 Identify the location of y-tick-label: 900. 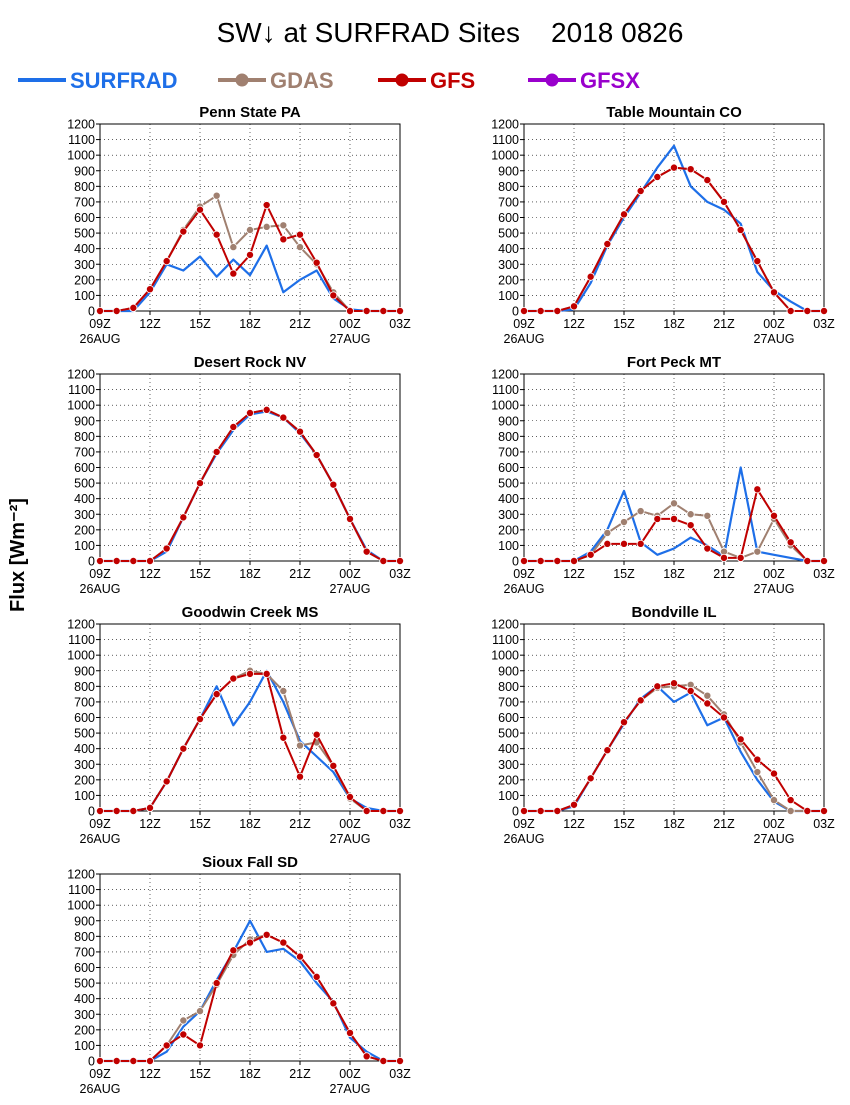
(84, 921).